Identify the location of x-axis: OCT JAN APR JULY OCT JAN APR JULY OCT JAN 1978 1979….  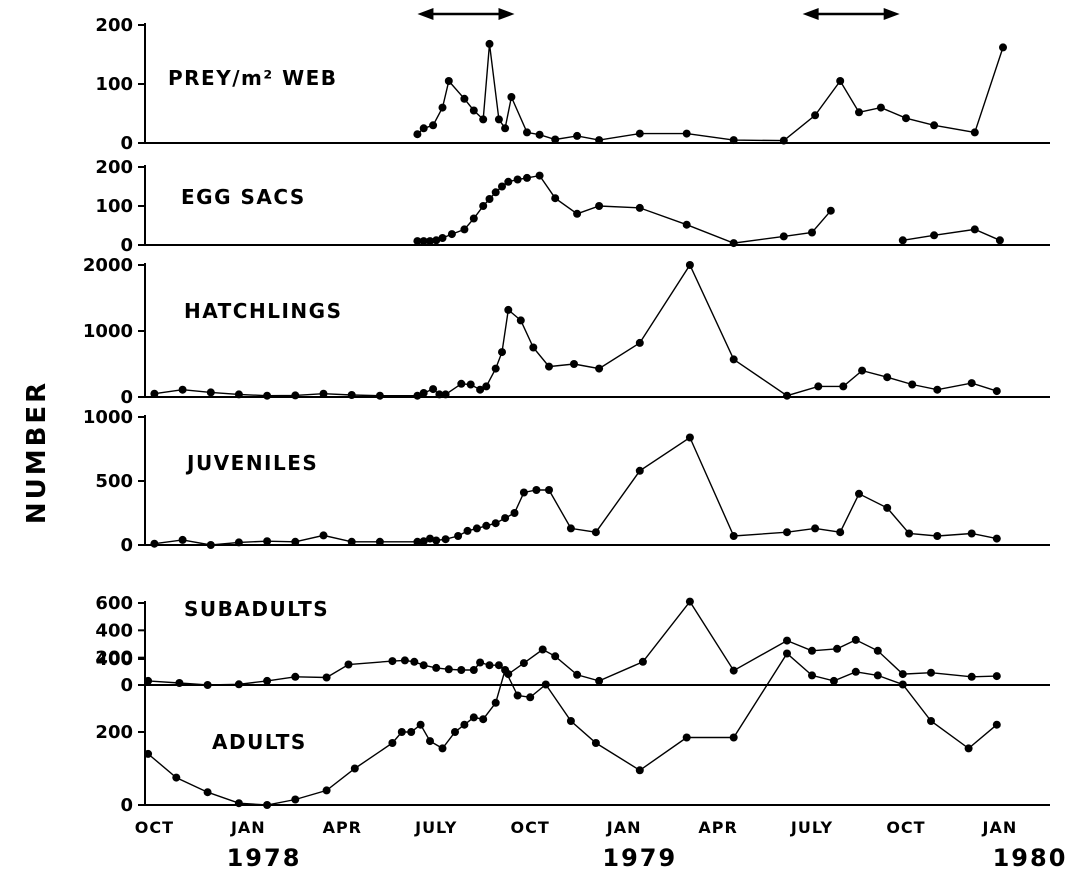
(600, 844).